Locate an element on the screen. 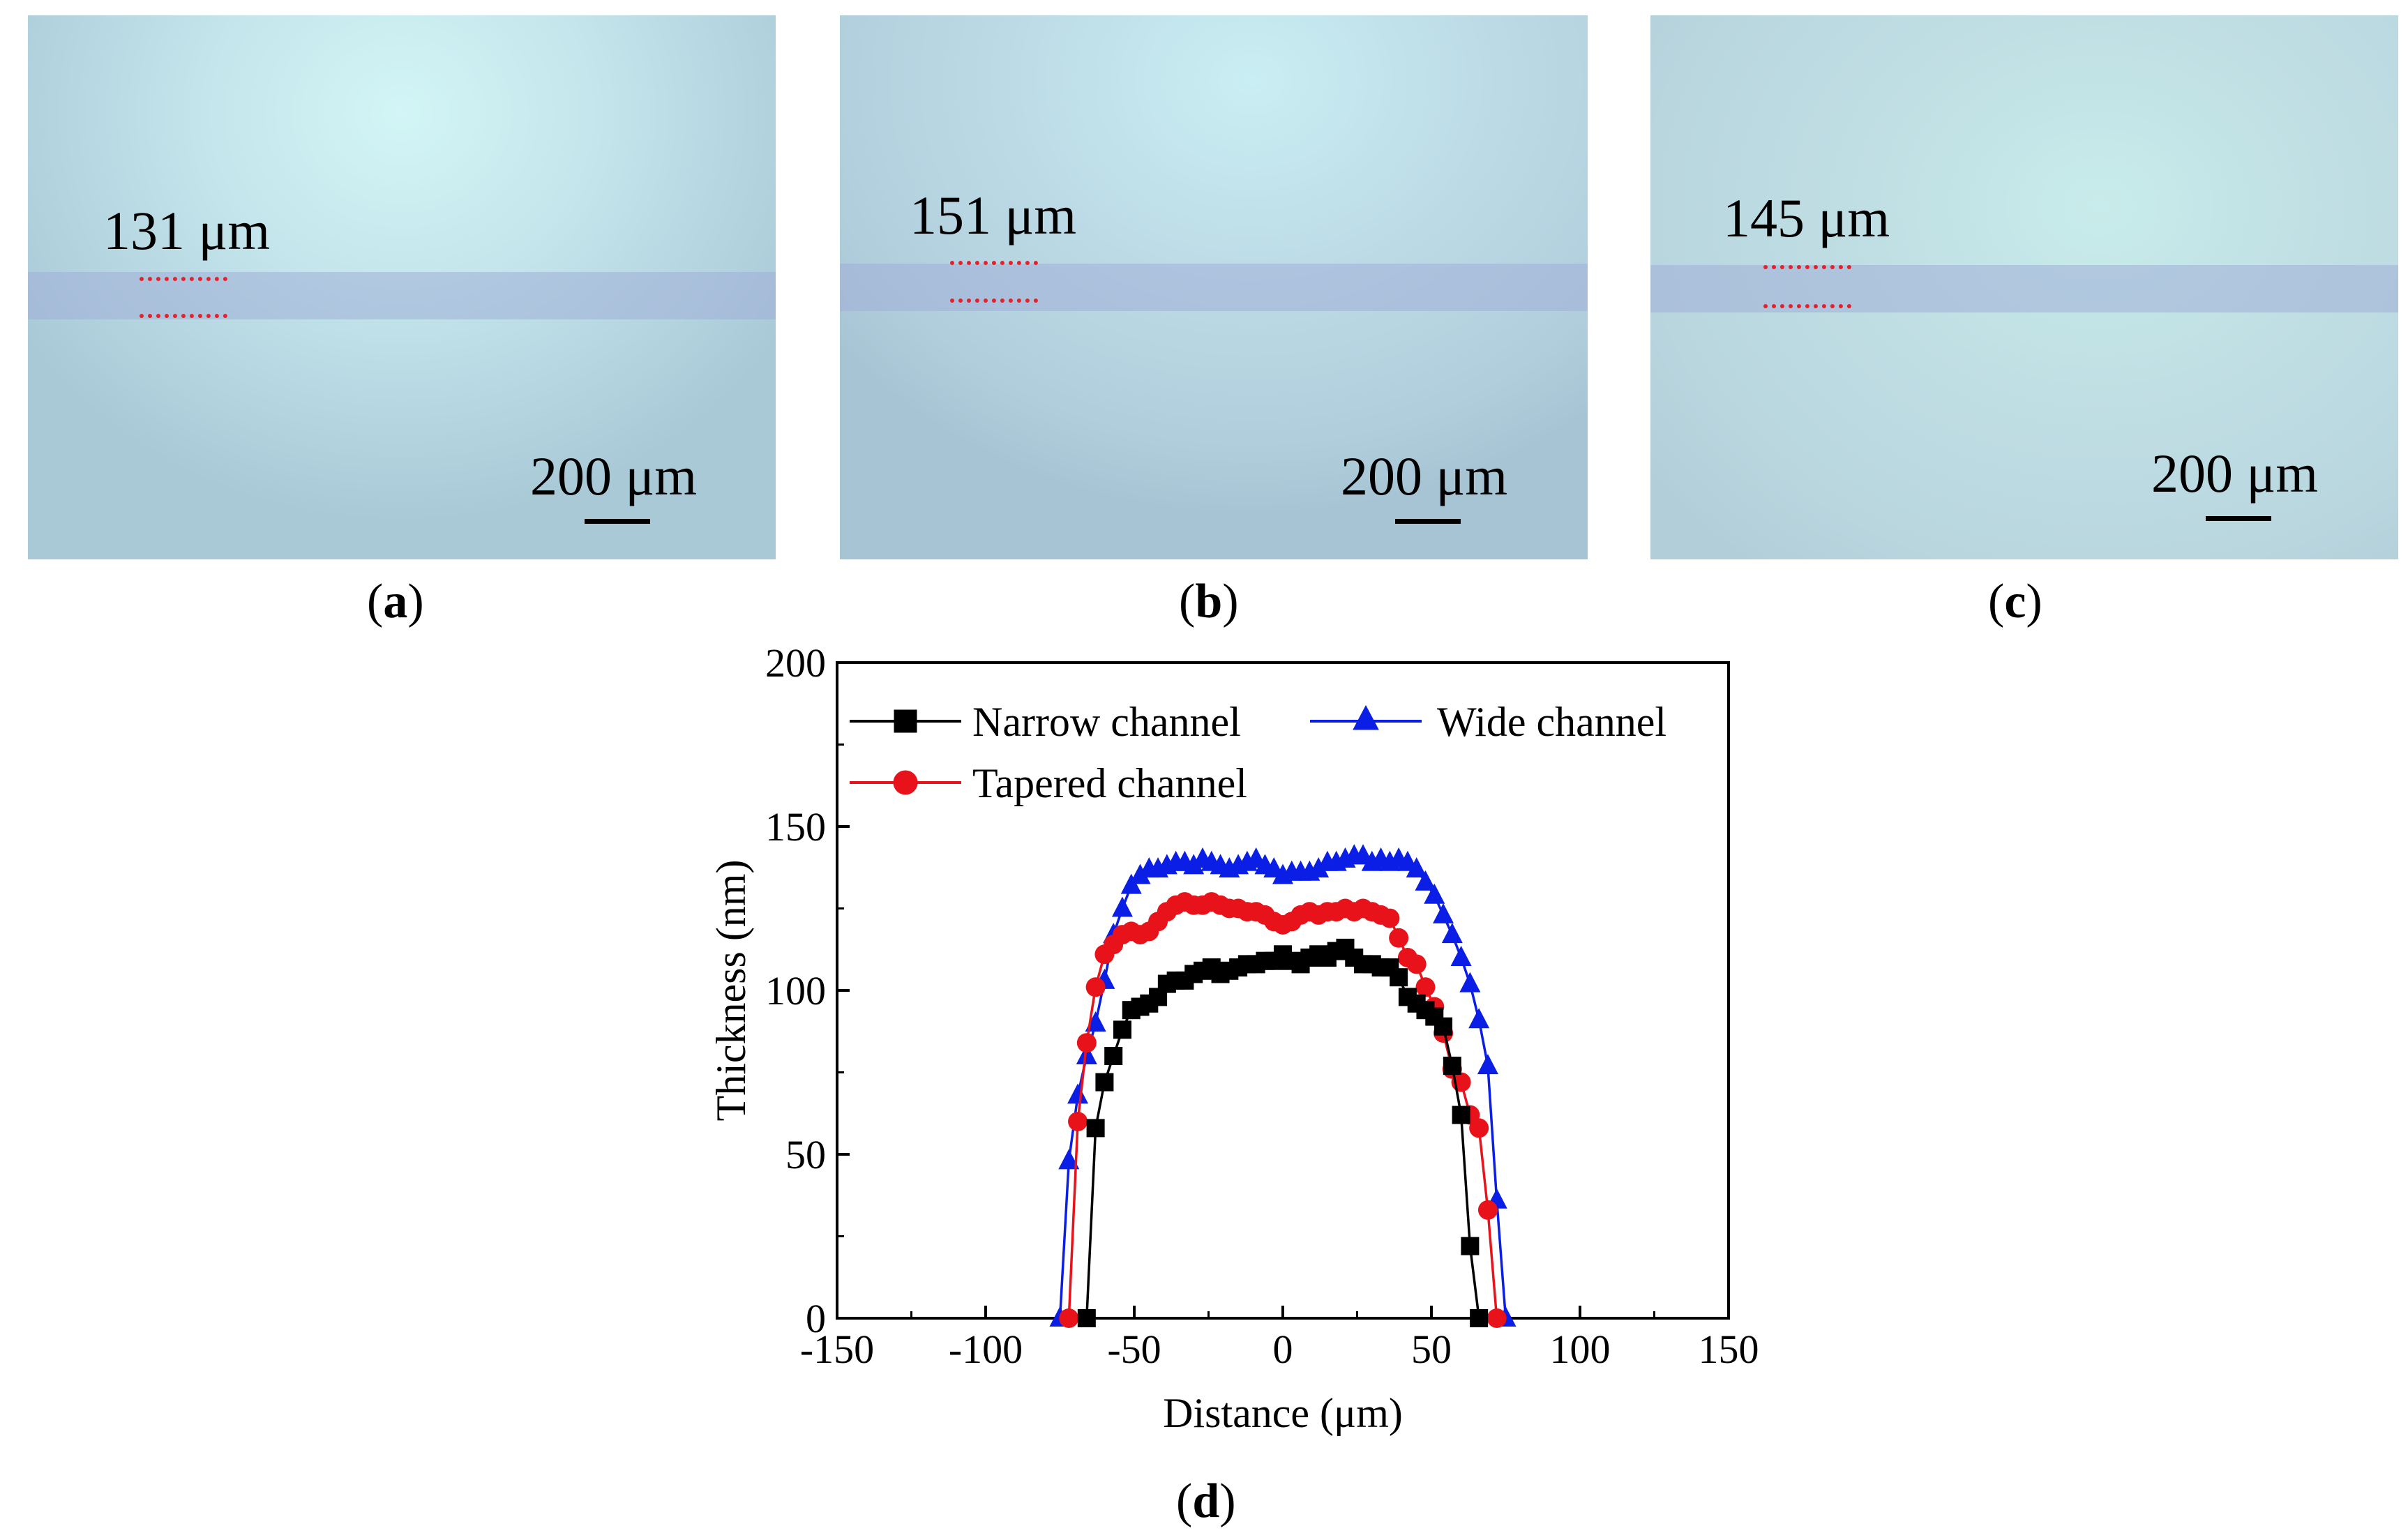 The image size is (2408, 1540). channel-width-label: 151 μm is located at coordinates (993, 215).